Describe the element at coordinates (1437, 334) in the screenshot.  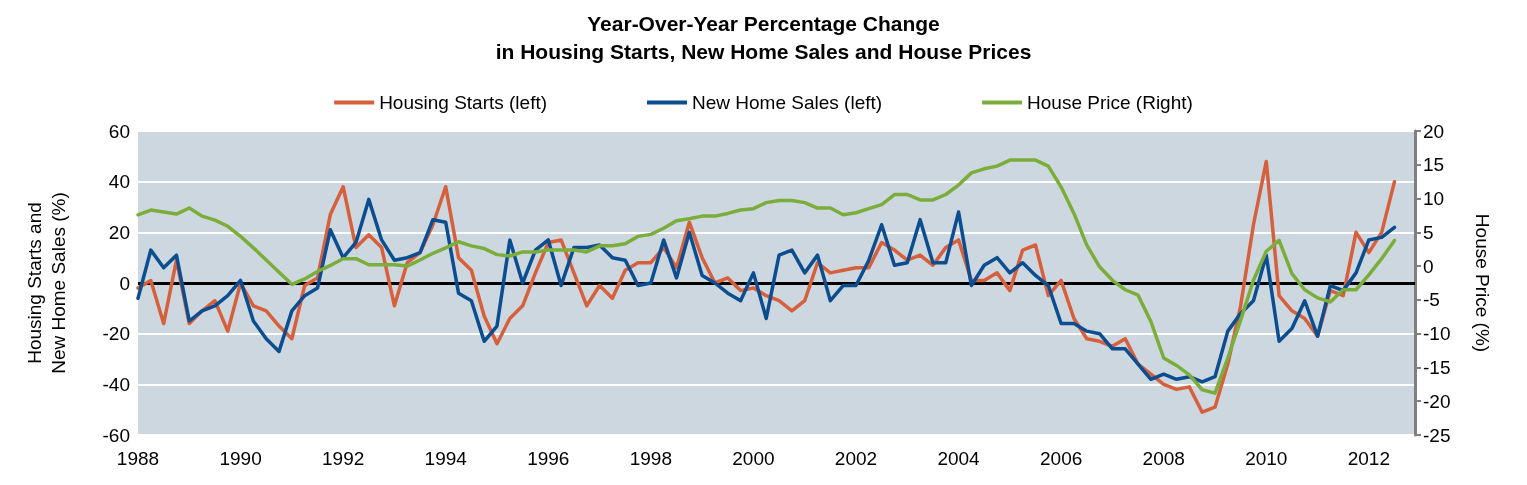
I see `y2-tick-label: -10` at that location.